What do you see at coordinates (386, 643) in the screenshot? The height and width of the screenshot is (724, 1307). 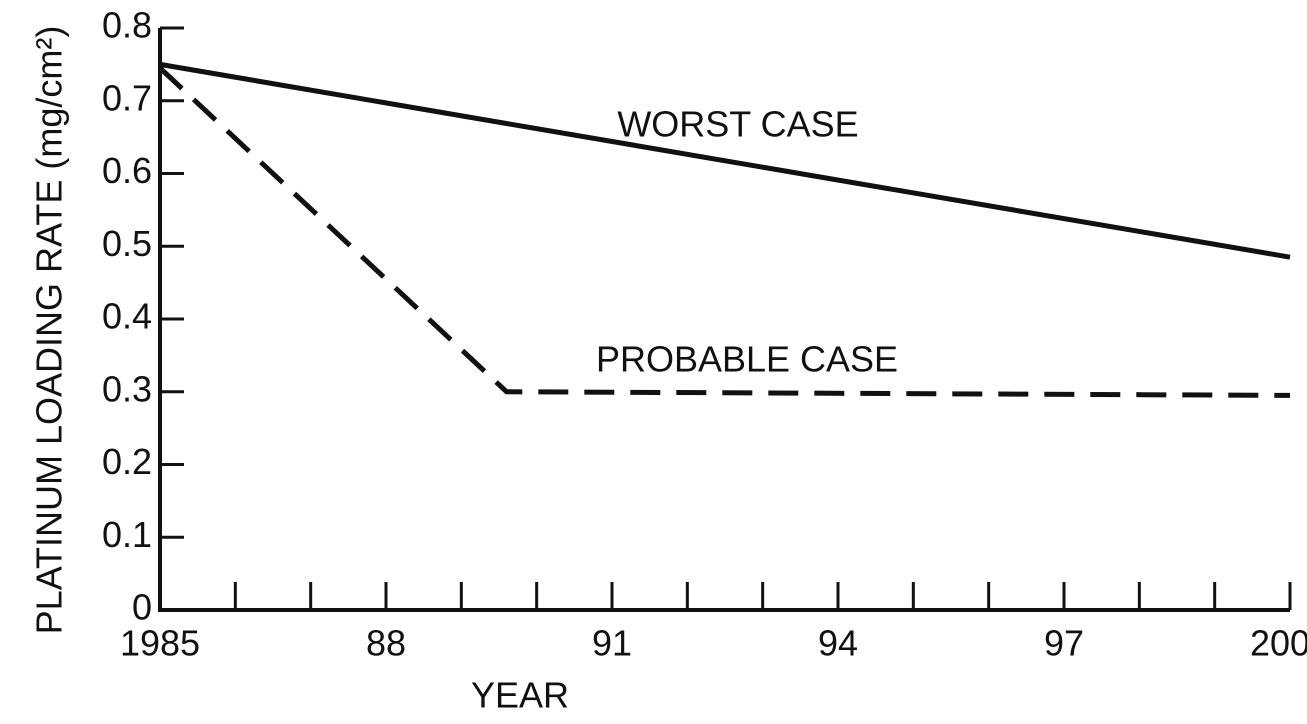 I see `x-tick-label: 88` at bounding box center [386, 643].